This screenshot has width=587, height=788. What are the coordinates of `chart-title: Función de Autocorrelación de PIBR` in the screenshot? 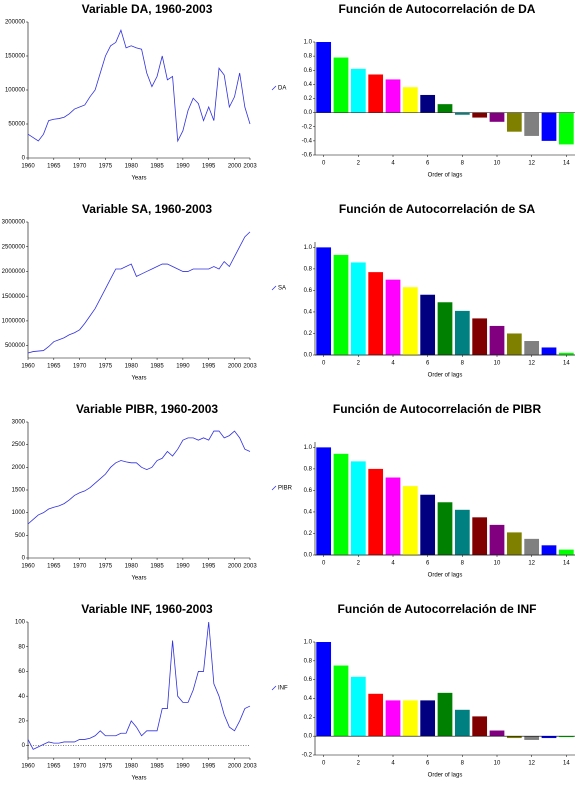 It's located at (437, 409).